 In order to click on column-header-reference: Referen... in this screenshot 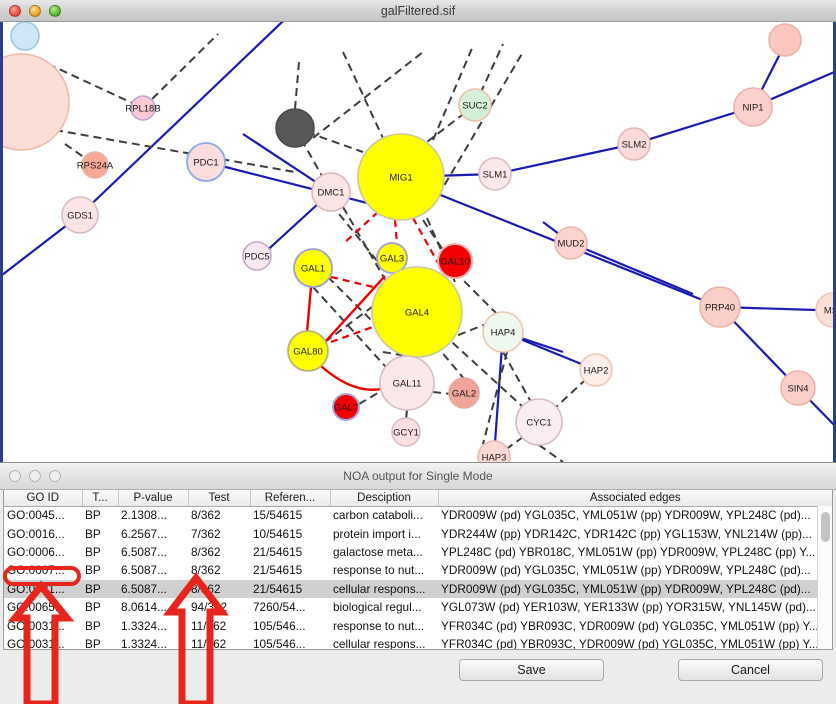, I will do `click(290, 498)`.